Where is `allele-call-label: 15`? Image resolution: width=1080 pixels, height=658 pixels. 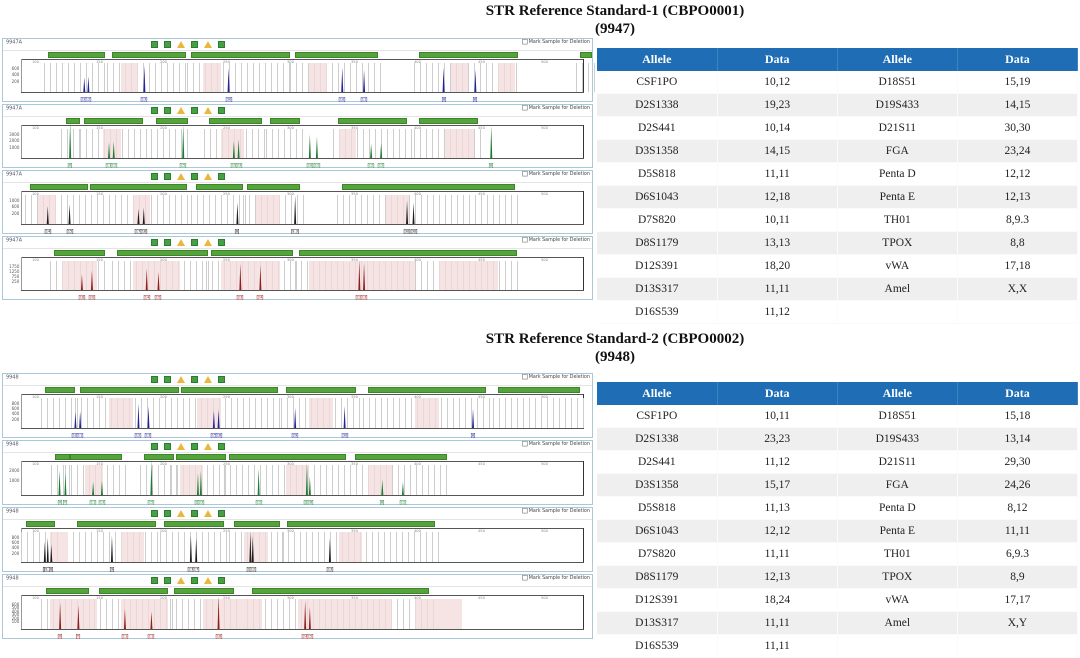 allele-call-label: 15 is located at coordinates (310, 636).